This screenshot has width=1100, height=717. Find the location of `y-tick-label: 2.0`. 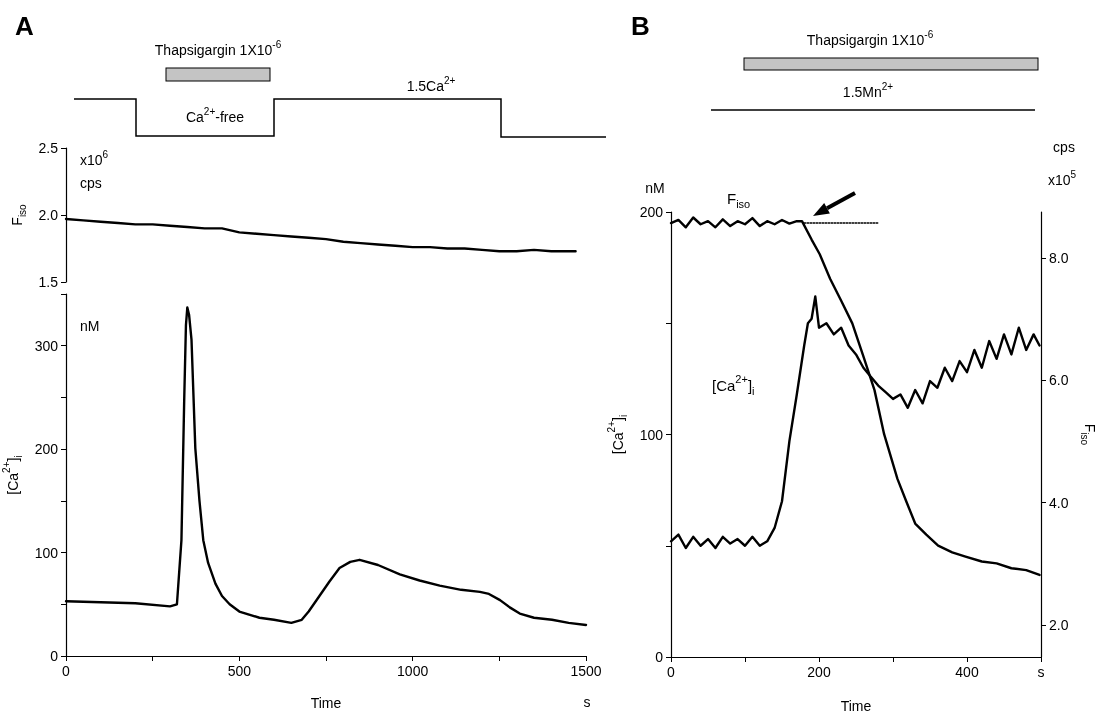

y-tick-label: 2.0 is located at coordinates (48, 215).